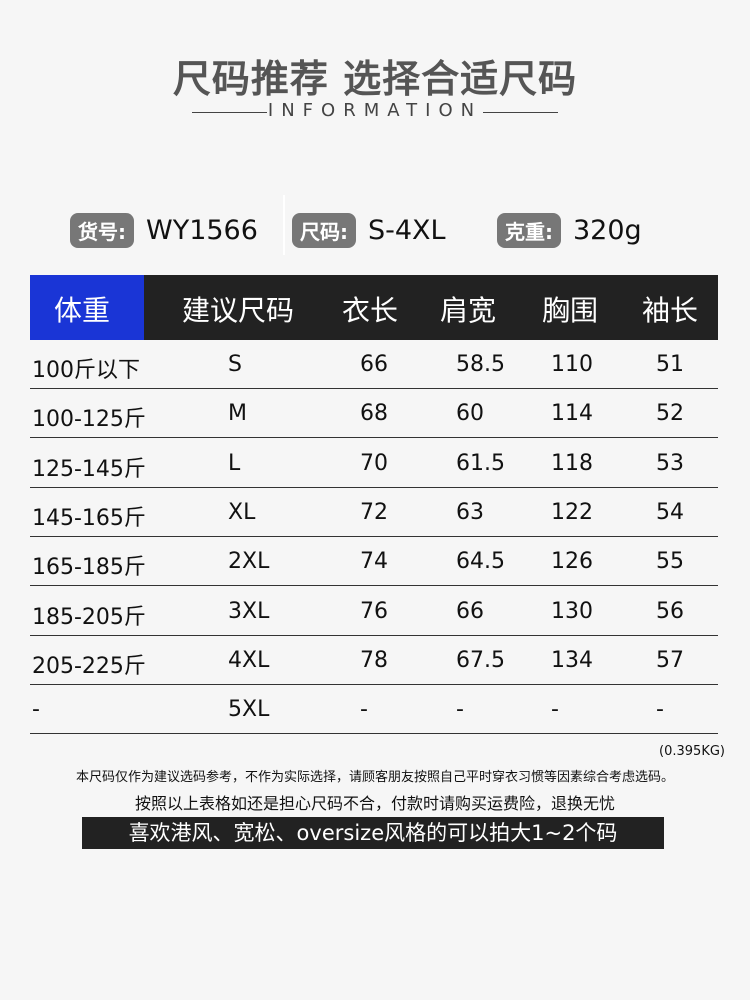 The width and height of the screenshot is (750, 1000). What do you see at coordinates (572, 512) in the screenshot?
I see `table-cell: 122` at bounding box center [572, 512].